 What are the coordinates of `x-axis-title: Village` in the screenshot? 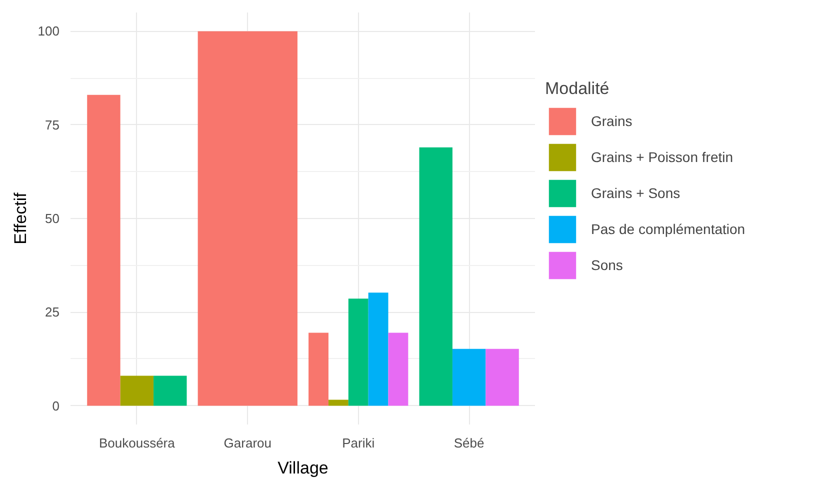 It's located at (303, 468).